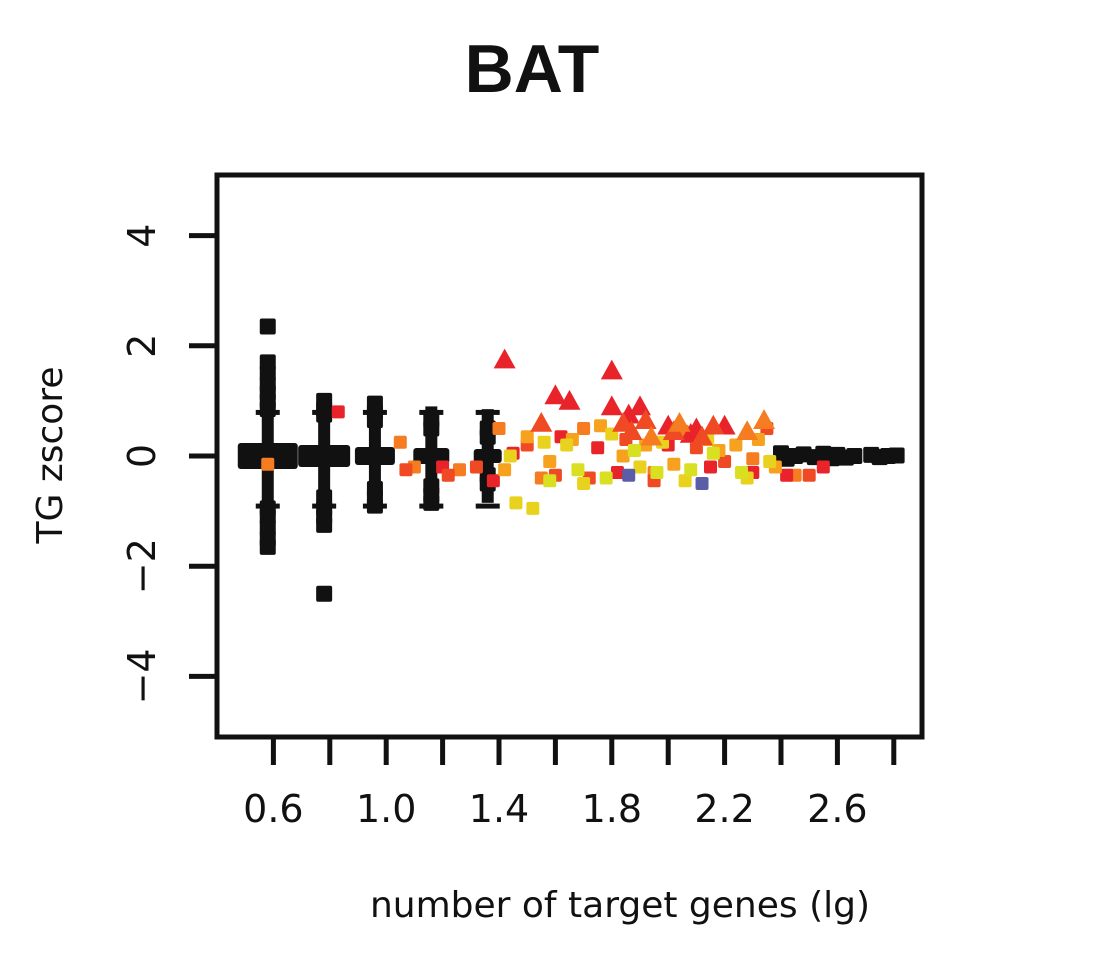 This screenshot has height=958, width=1097. Describe the element at coordinates (612, 809) in the screenshot. I see `x-tick-label: 1.8` at that location.